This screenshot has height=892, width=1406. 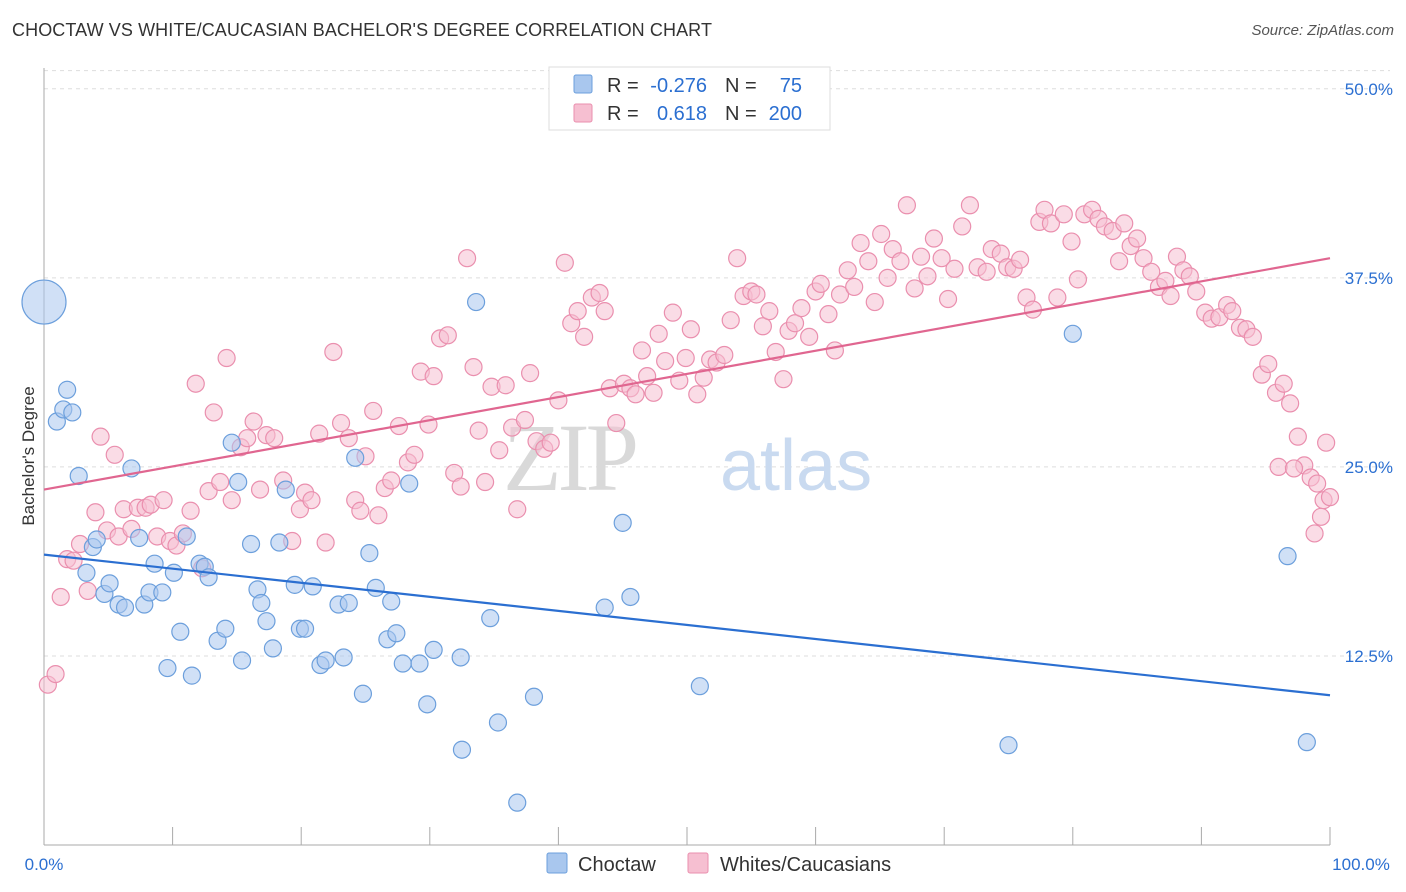 What do you see at coordinates (718, 864) in the screenshot?
I see `series-legend: Choctaw Whites/Caucasians` at bounding box center [718, 864].